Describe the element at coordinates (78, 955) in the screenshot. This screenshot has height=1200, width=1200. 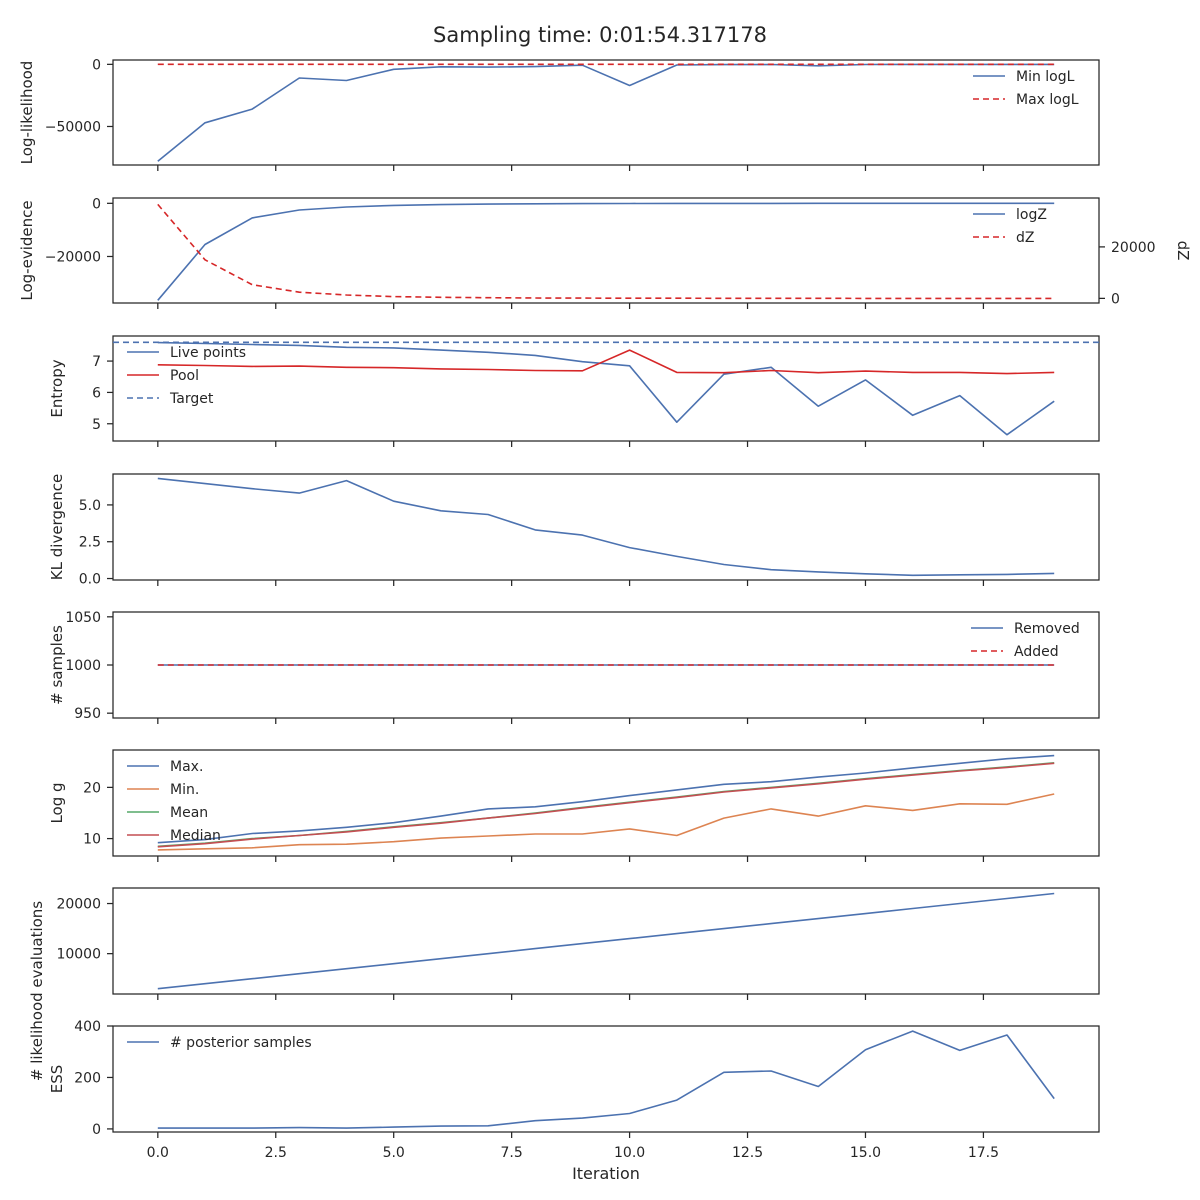
I see `y-tick-label: 10000` at that location.